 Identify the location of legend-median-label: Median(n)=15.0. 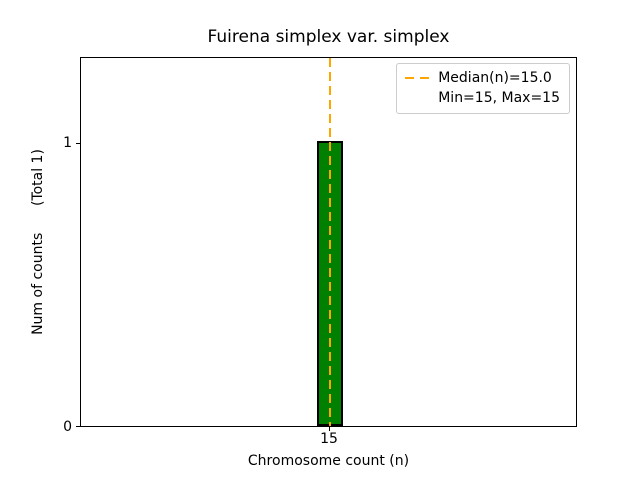
(495, 78).